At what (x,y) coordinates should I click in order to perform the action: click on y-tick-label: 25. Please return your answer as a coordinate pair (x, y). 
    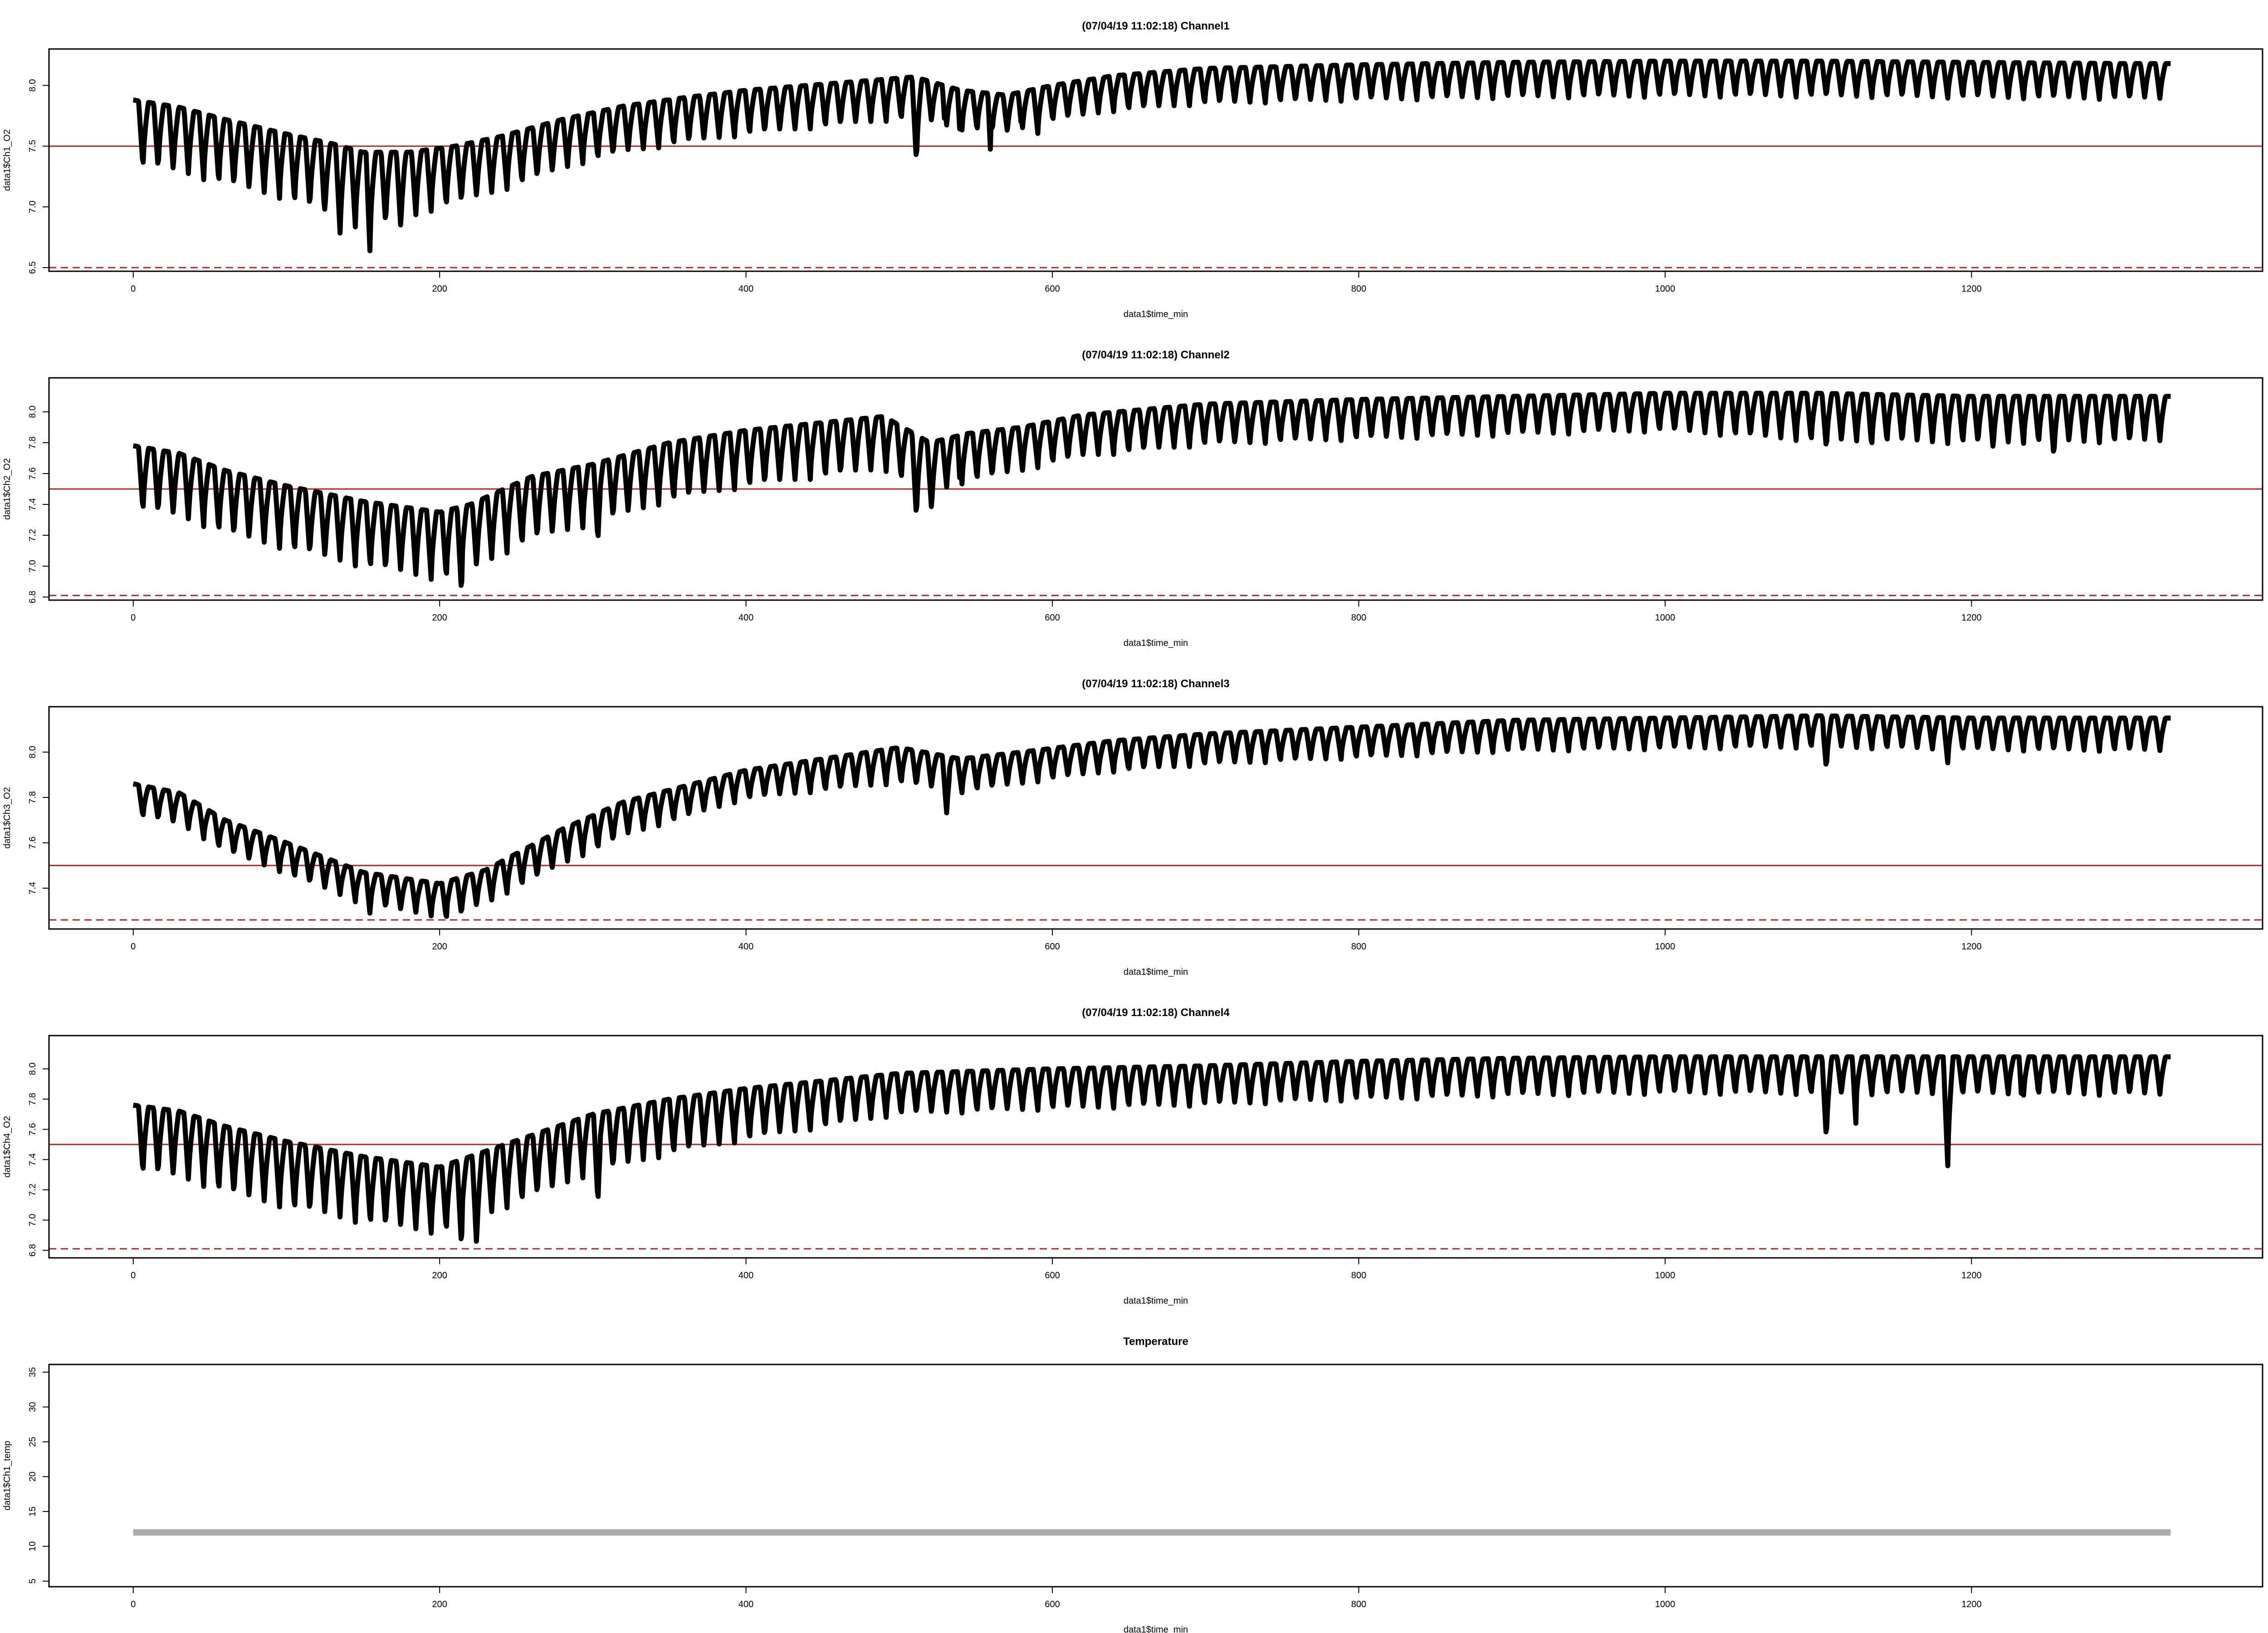
    Looking at the image, I should click on (33, 1442).